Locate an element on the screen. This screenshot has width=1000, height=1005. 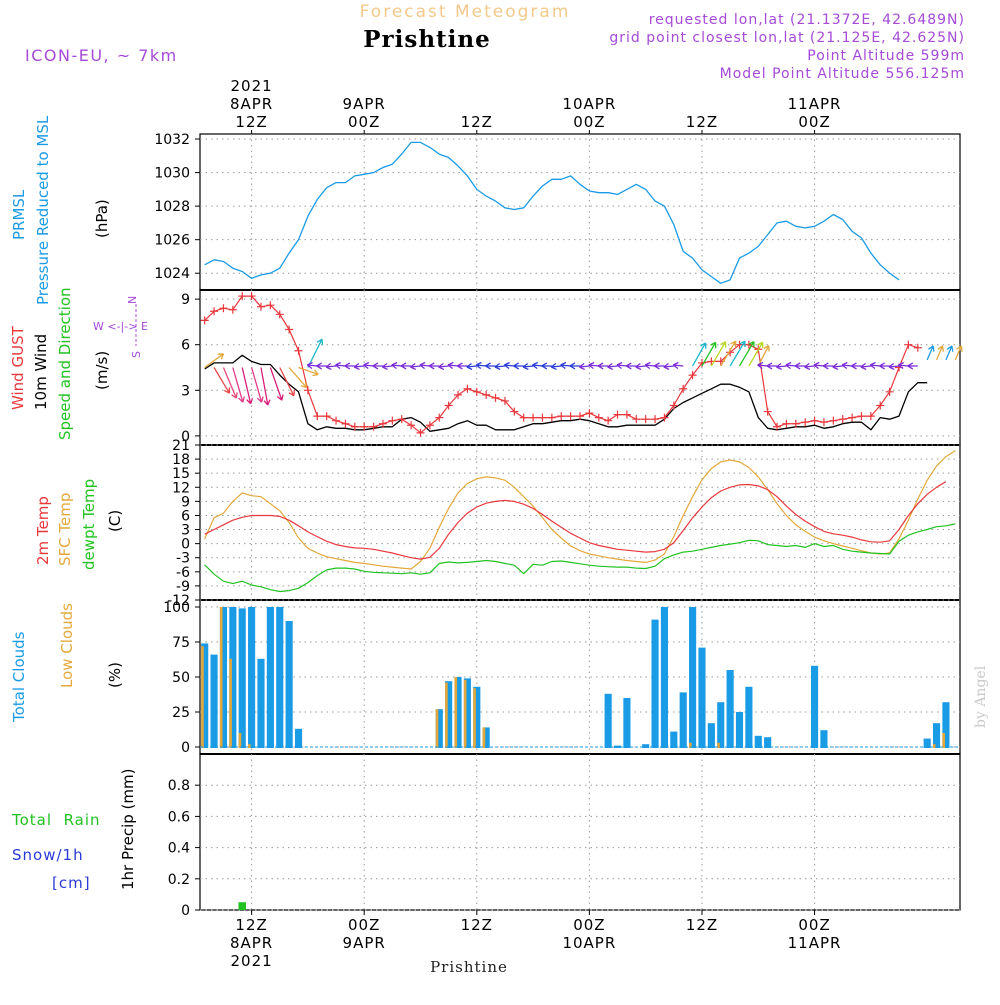
time-label-bottom: 11APR is located at coordinates (815, 943).